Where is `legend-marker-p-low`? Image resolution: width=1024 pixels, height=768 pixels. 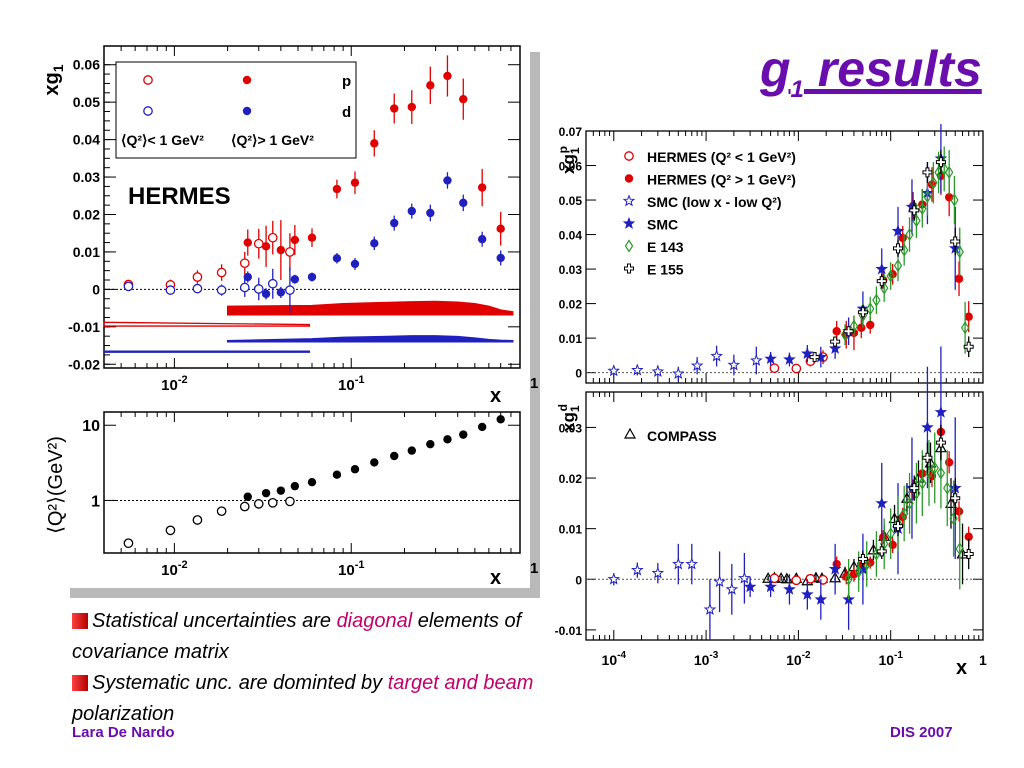
legend-marker-p-low is located at coordinates (148, 80).